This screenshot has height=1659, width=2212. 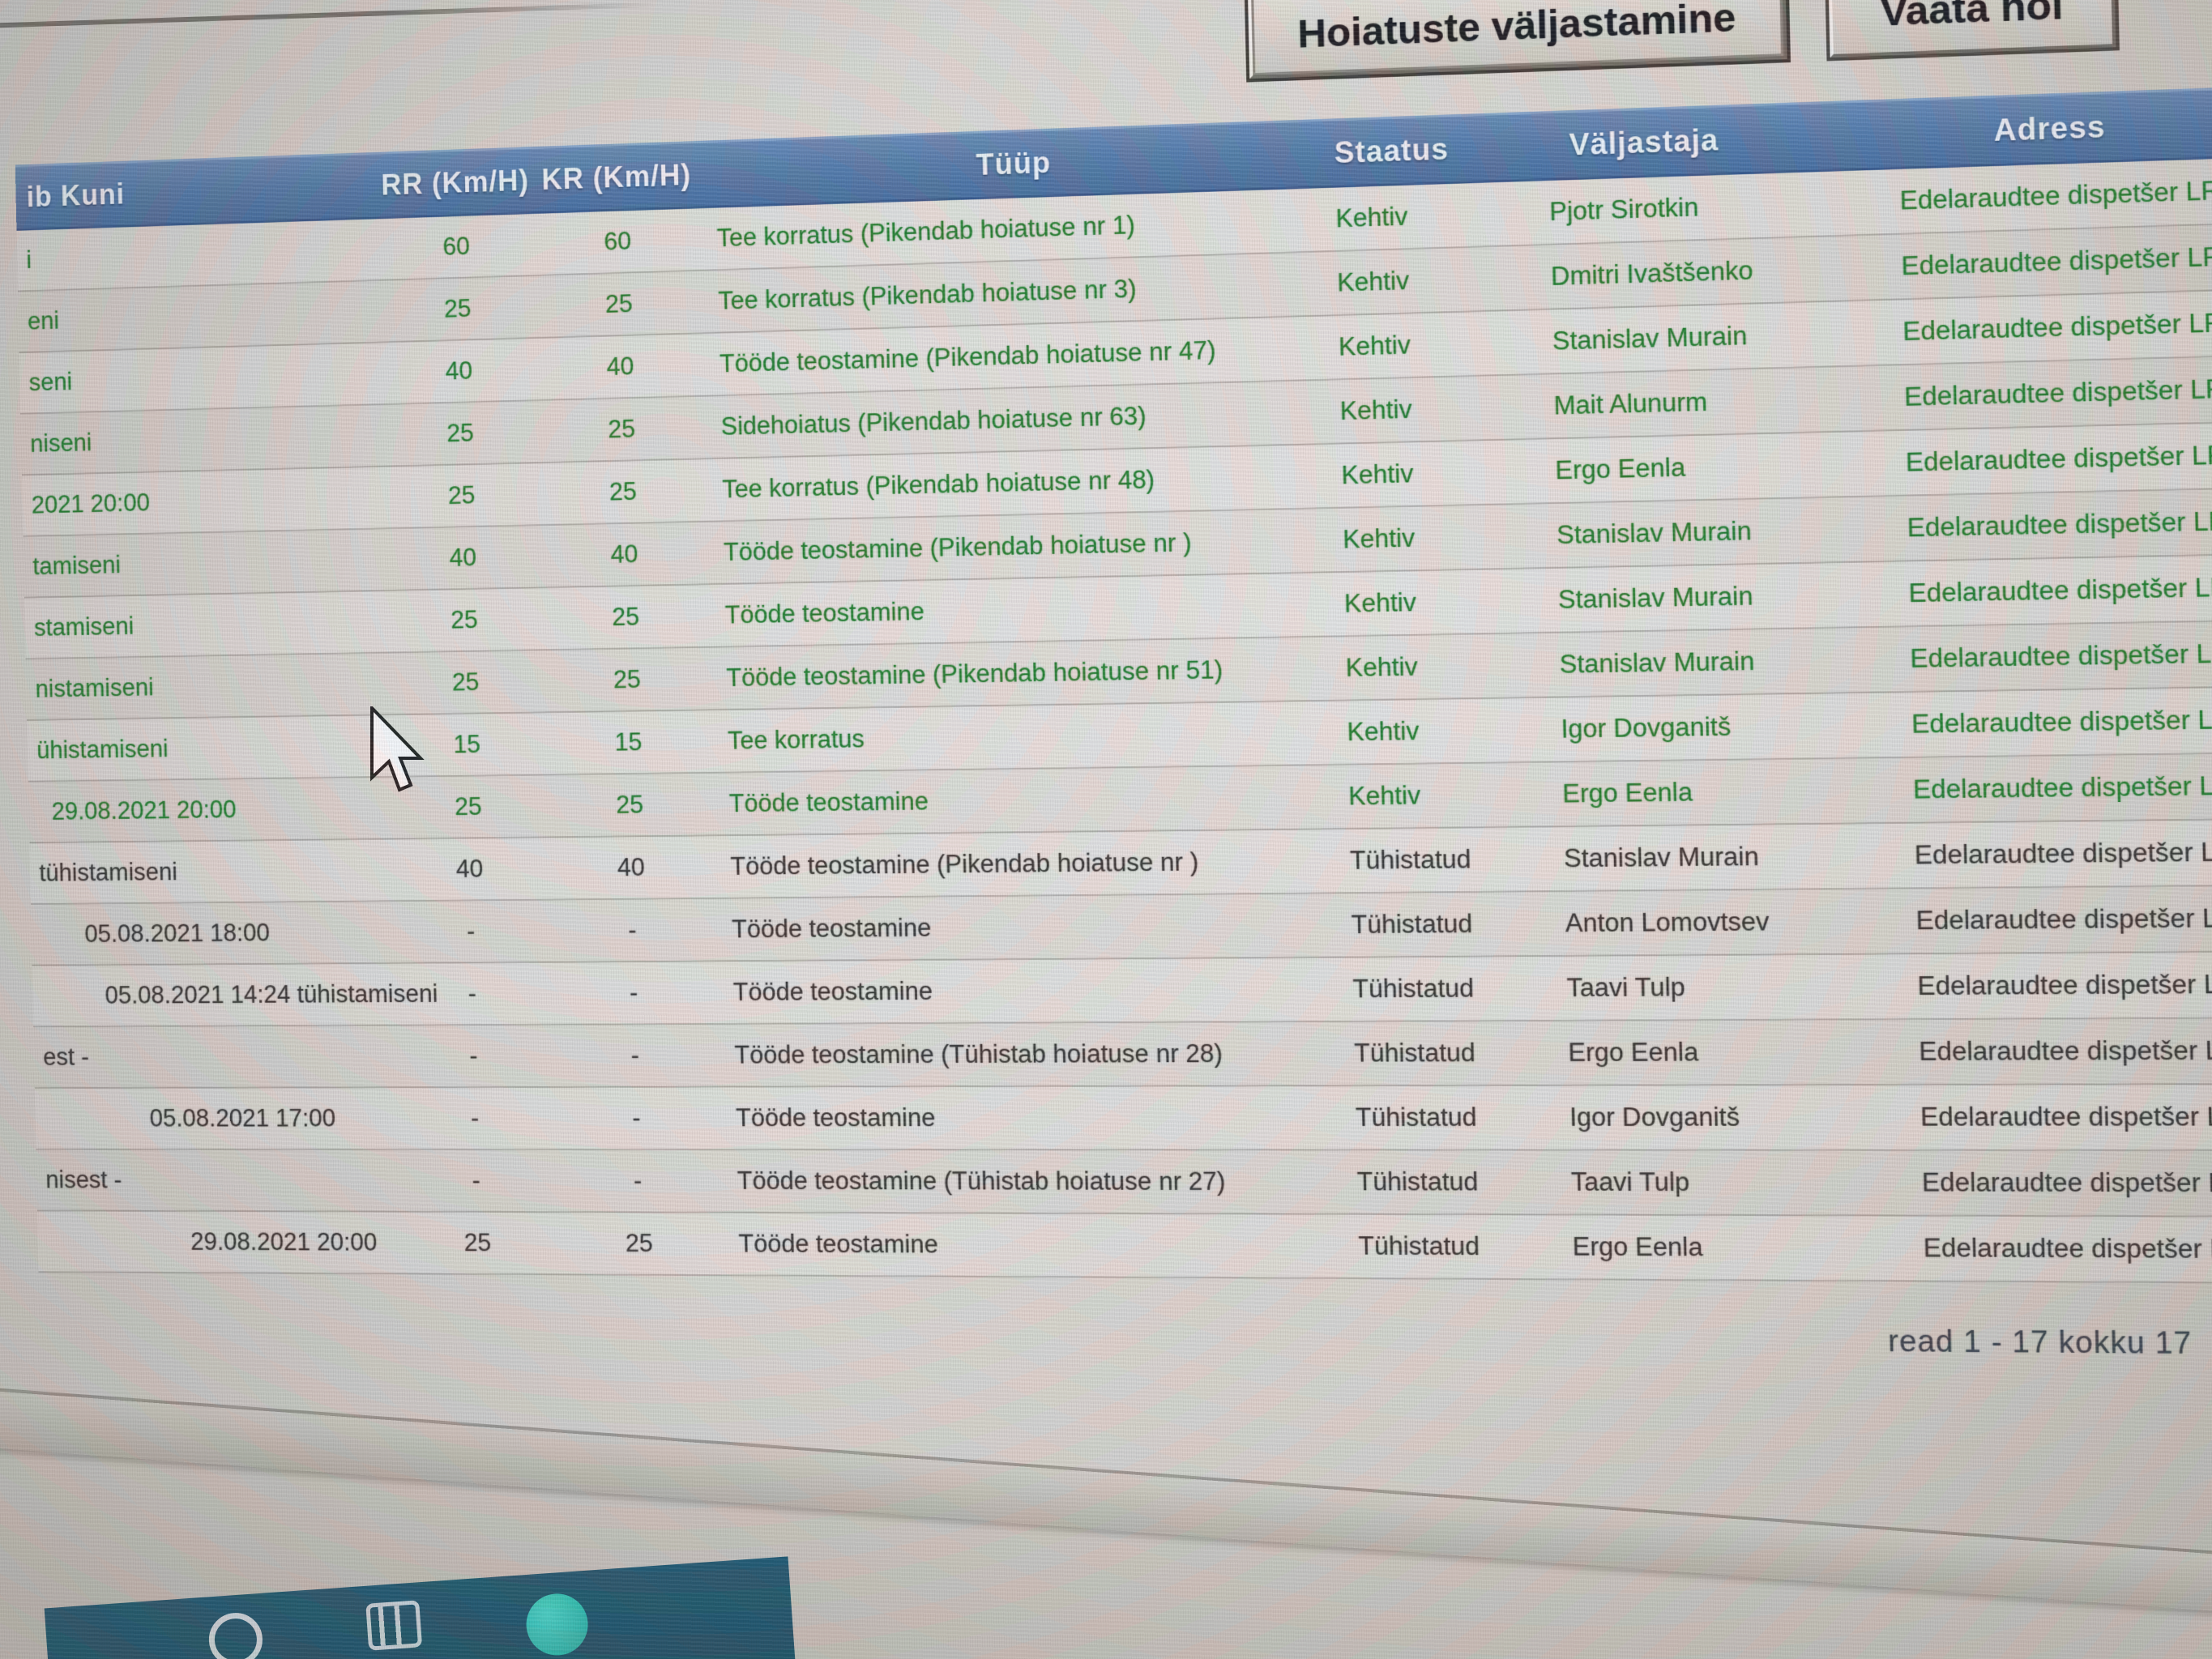 I want to click on column-header-kehtib-kuni: ib Kuni, so click(x=76, y=195).